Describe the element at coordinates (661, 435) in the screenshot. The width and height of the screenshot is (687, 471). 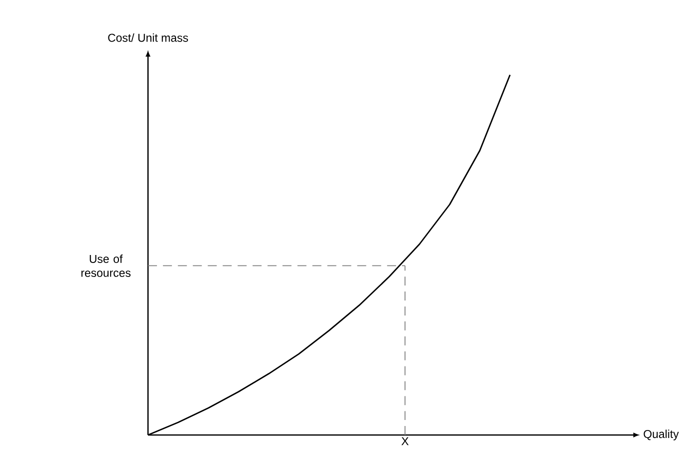
I see `text: Quality` at that location.